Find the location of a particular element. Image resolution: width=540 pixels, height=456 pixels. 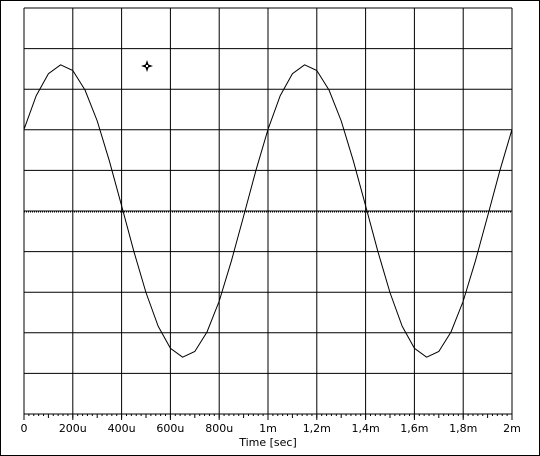

x-tick-label: 600u is located at coordinates (170, 428).